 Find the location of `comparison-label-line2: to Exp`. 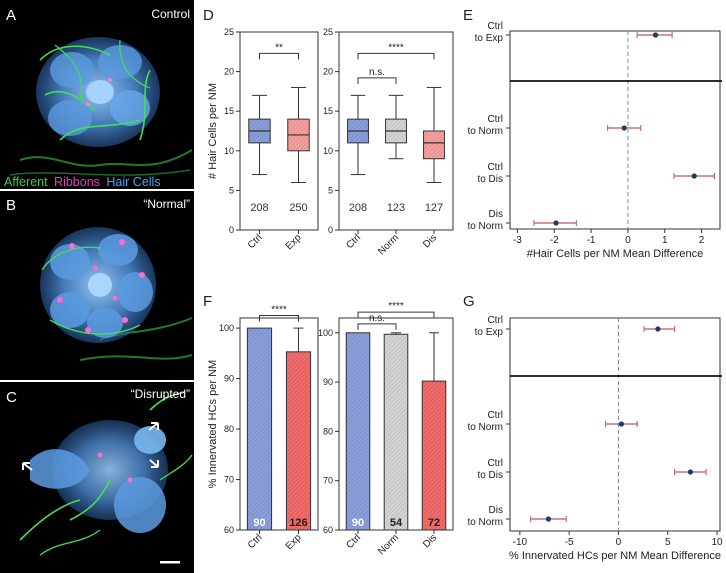

comparison-label-line2: to Exp is located at coordinates (489, 38).